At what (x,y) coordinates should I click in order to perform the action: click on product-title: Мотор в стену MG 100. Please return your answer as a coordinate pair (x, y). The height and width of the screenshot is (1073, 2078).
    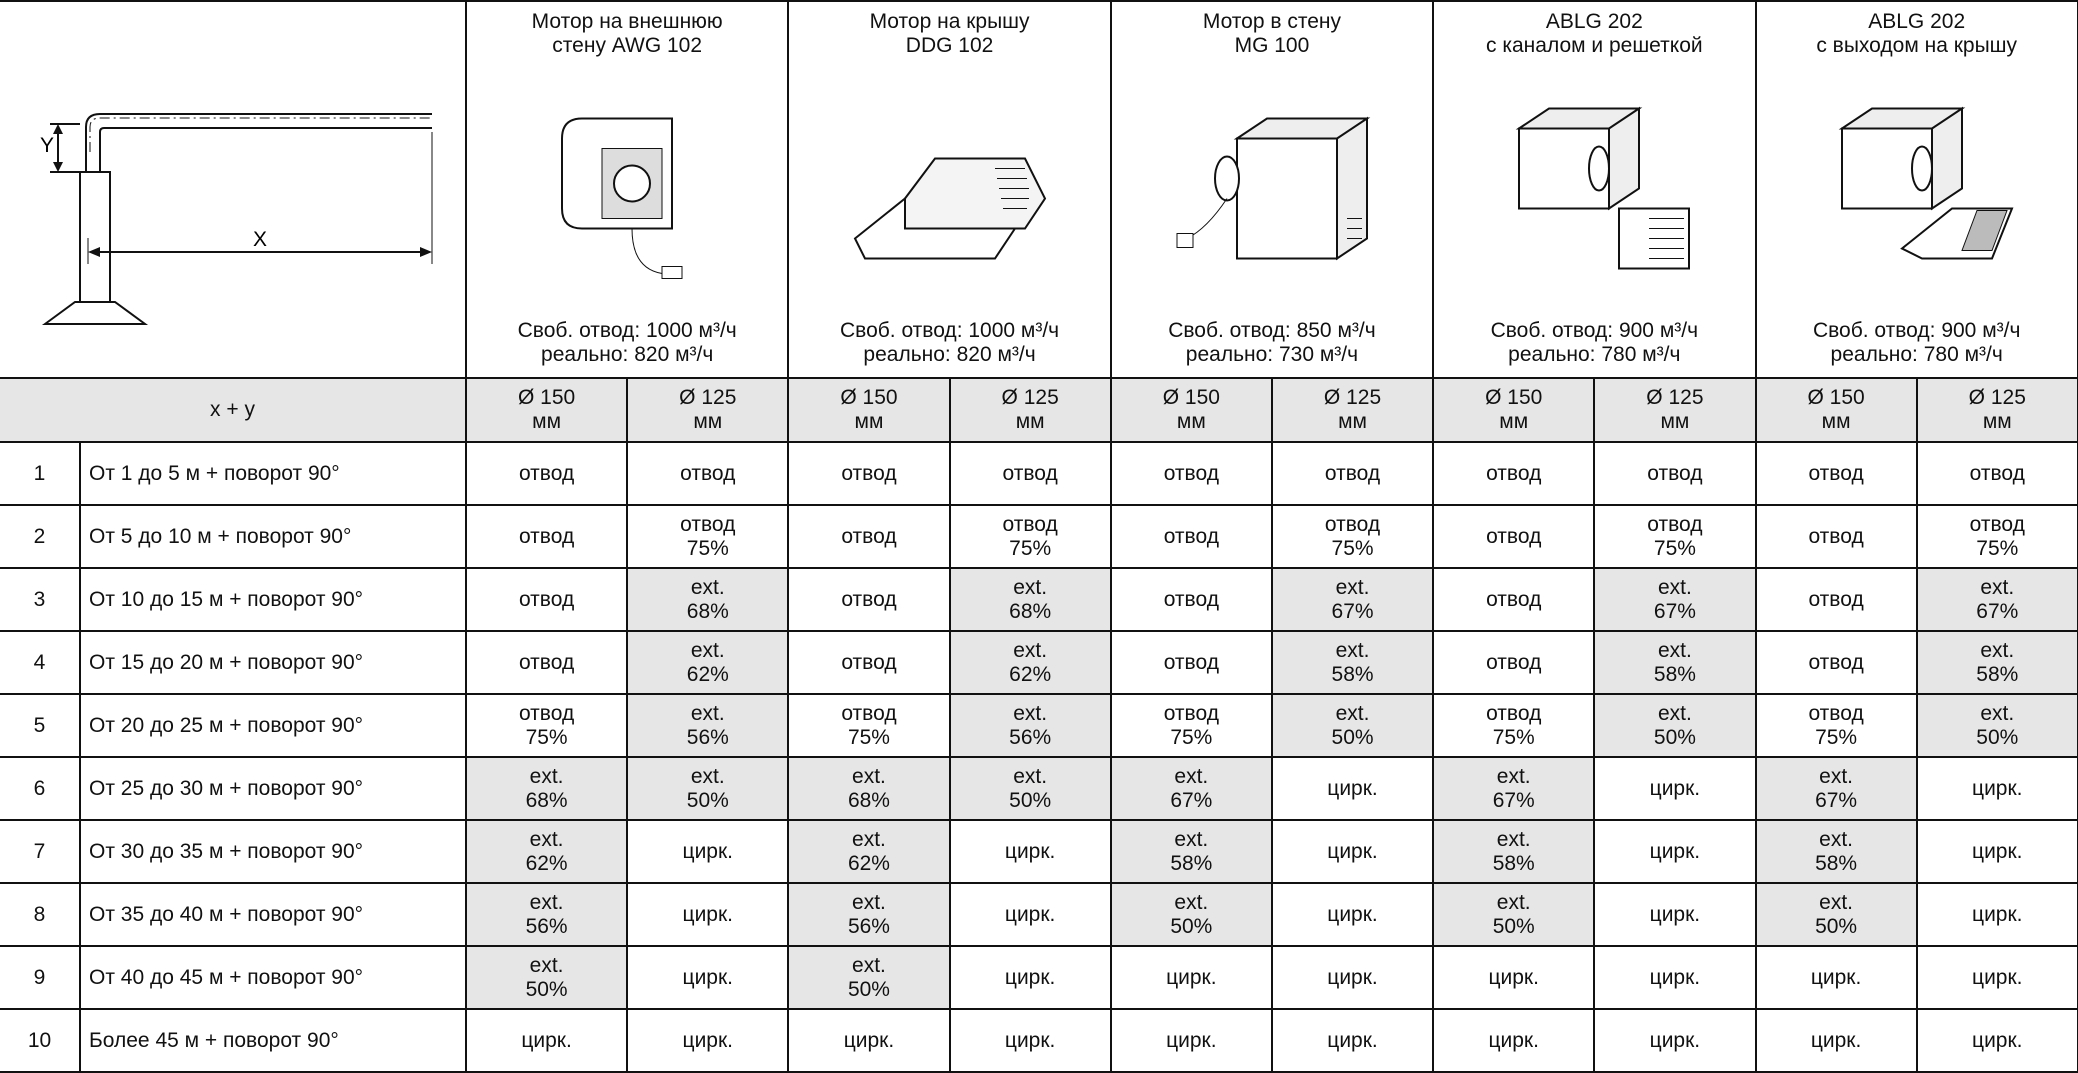
    Looking at the image, I should click on (1272, 34).